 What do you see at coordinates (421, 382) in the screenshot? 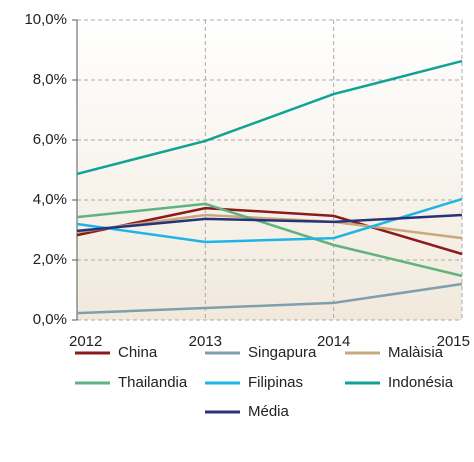
I see `legend-label: Indonésia` at bounding box center [421, 382].